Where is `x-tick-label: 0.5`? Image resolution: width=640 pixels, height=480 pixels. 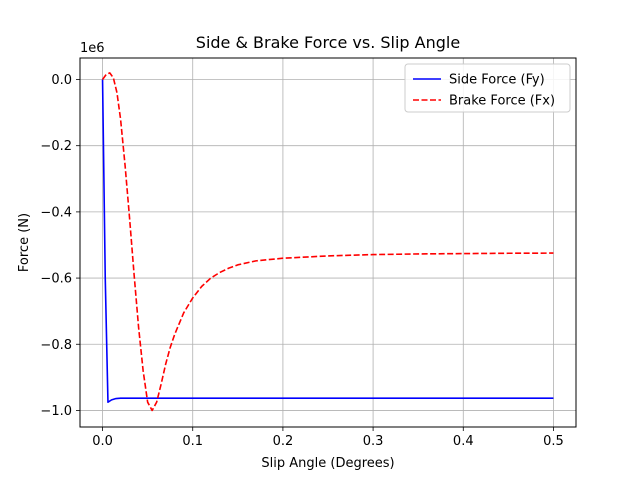
x-tick-label: 0.5 is located at coordinates (553, 441).